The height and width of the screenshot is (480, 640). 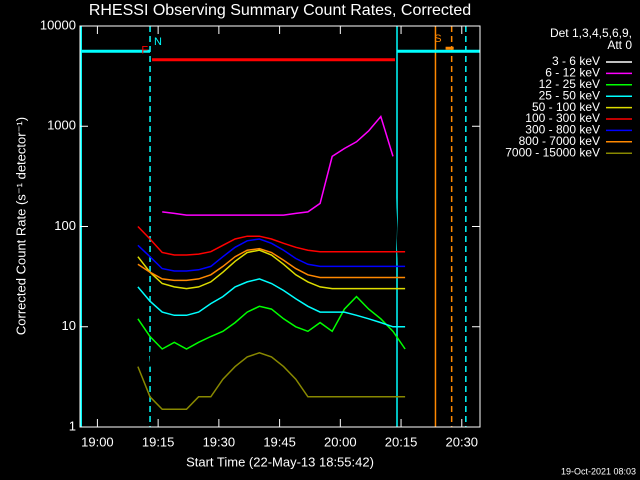 I want to click on y-axis-title: Corrected Count Rate (s⁻¹ detector⁻¹), so click(x=20, y=226).